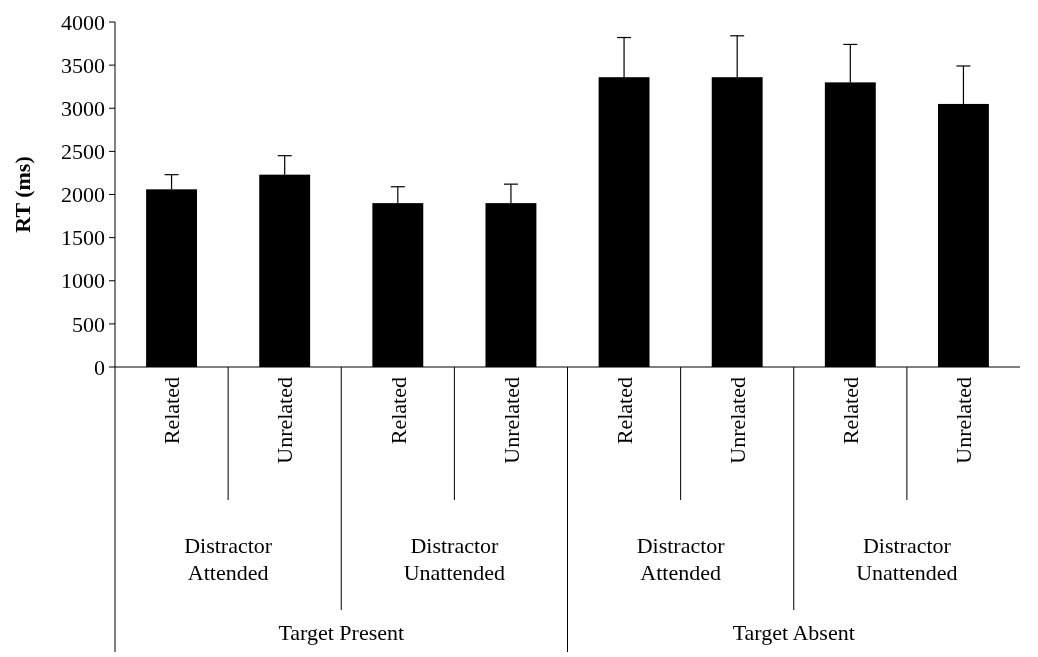 Image resolution: width=1038 pixels, height=657 pixels. I want to click on text: Target Present, so click(341, 632).